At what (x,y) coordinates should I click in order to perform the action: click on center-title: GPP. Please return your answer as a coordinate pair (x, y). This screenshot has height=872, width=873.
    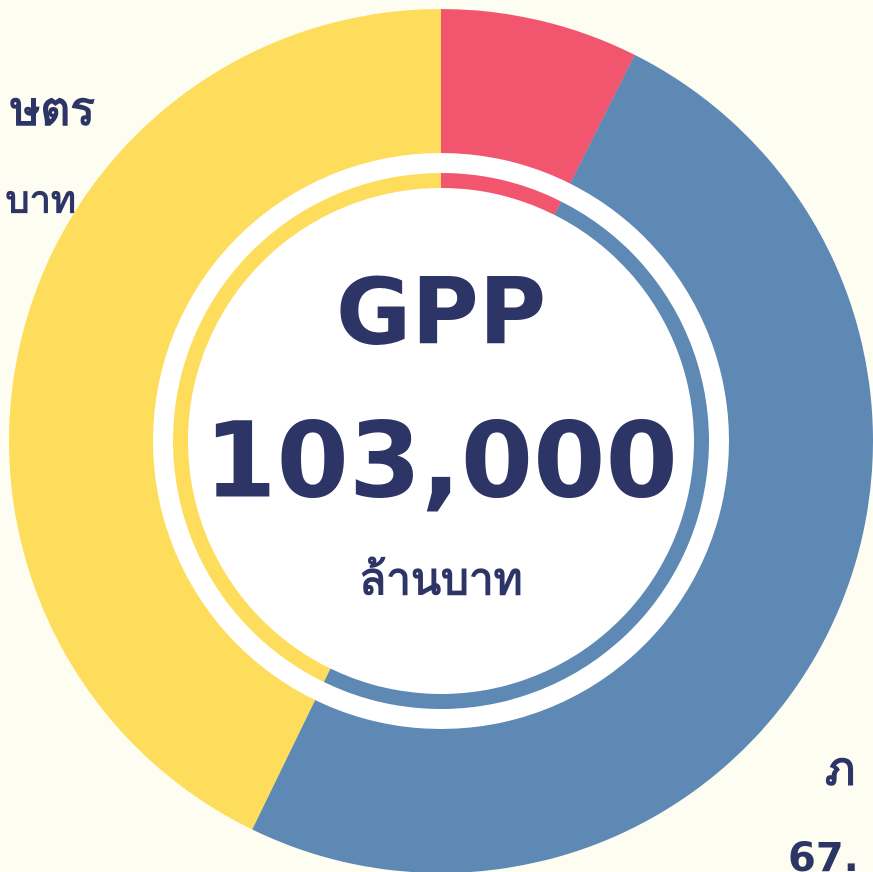
    Looking at the image, I should click on (441, 311).